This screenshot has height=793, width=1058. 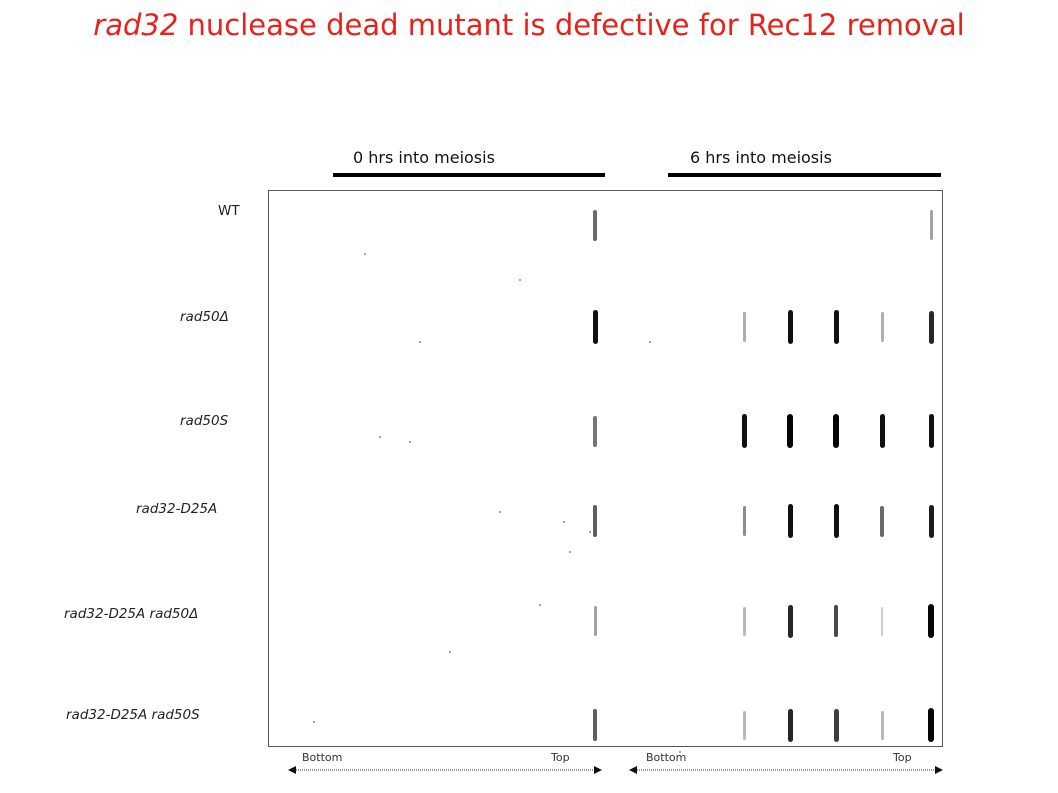 What do you see at coordinates (445, 770) in the screenshot?
I see `double-arrow-0h` at bounding box center [445, 770].